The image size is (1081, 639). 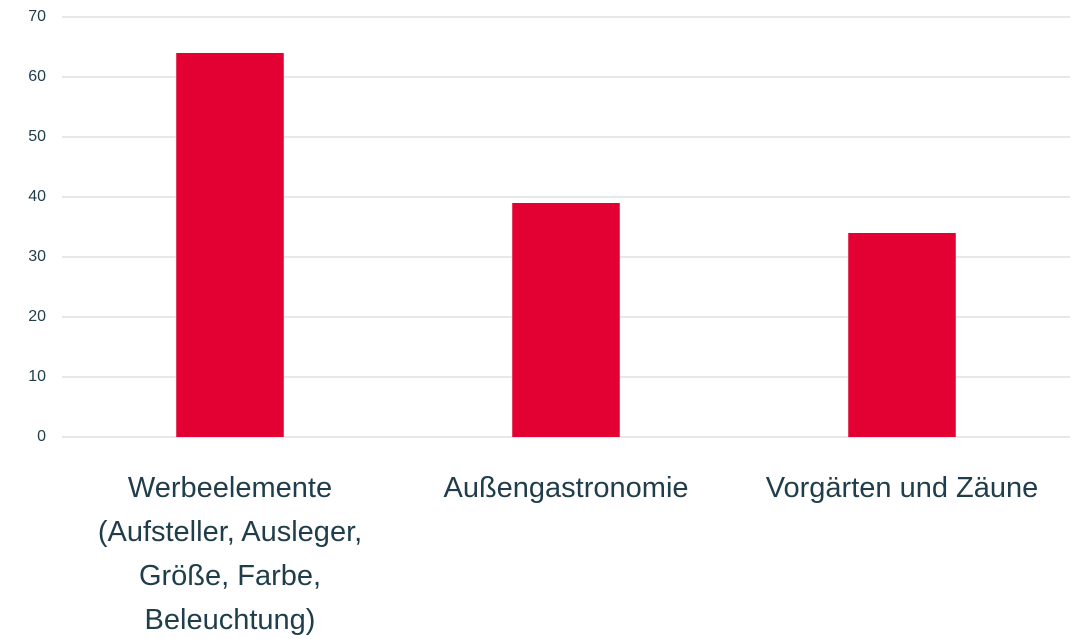 I want to click on y-tick-label: 50, so click(x=37, y=136).